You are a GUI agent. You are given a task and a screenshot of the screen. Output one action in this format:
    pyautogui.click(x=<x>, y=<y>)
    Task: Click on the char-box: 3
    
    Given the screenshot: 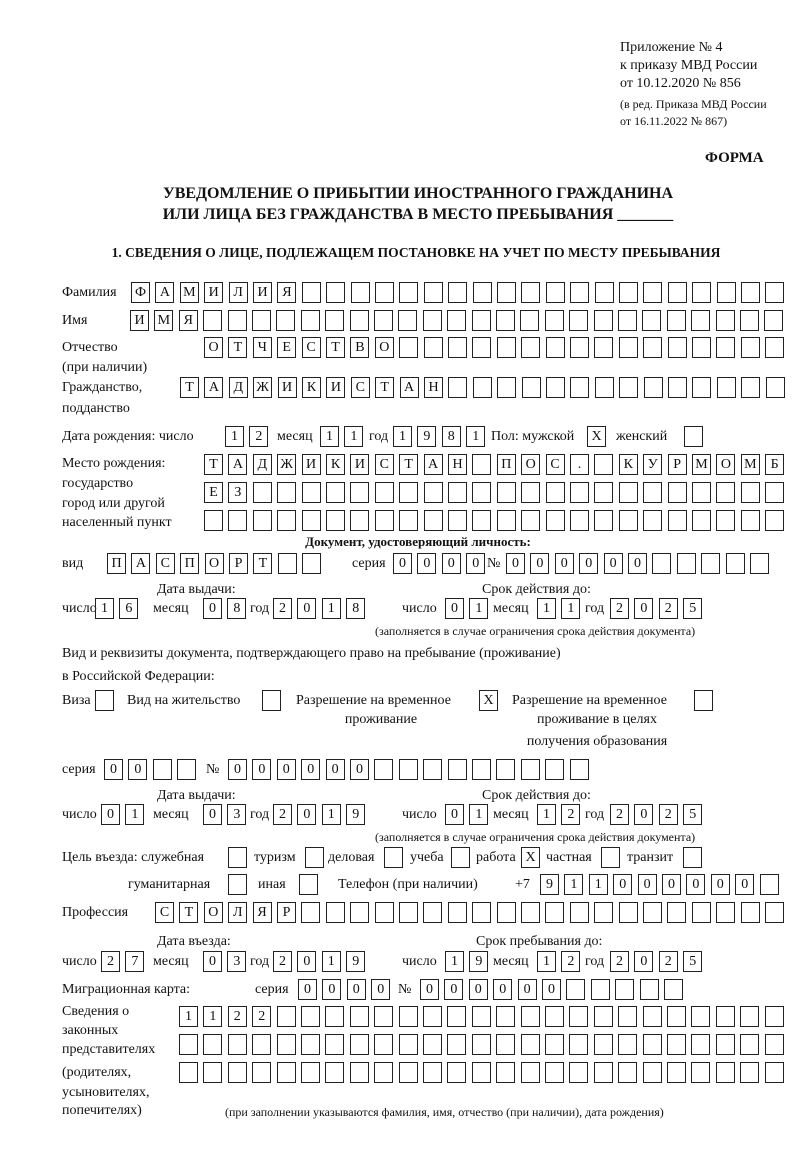 What is the action you would take?
    pyautogui.click(x=237, y=814)
    